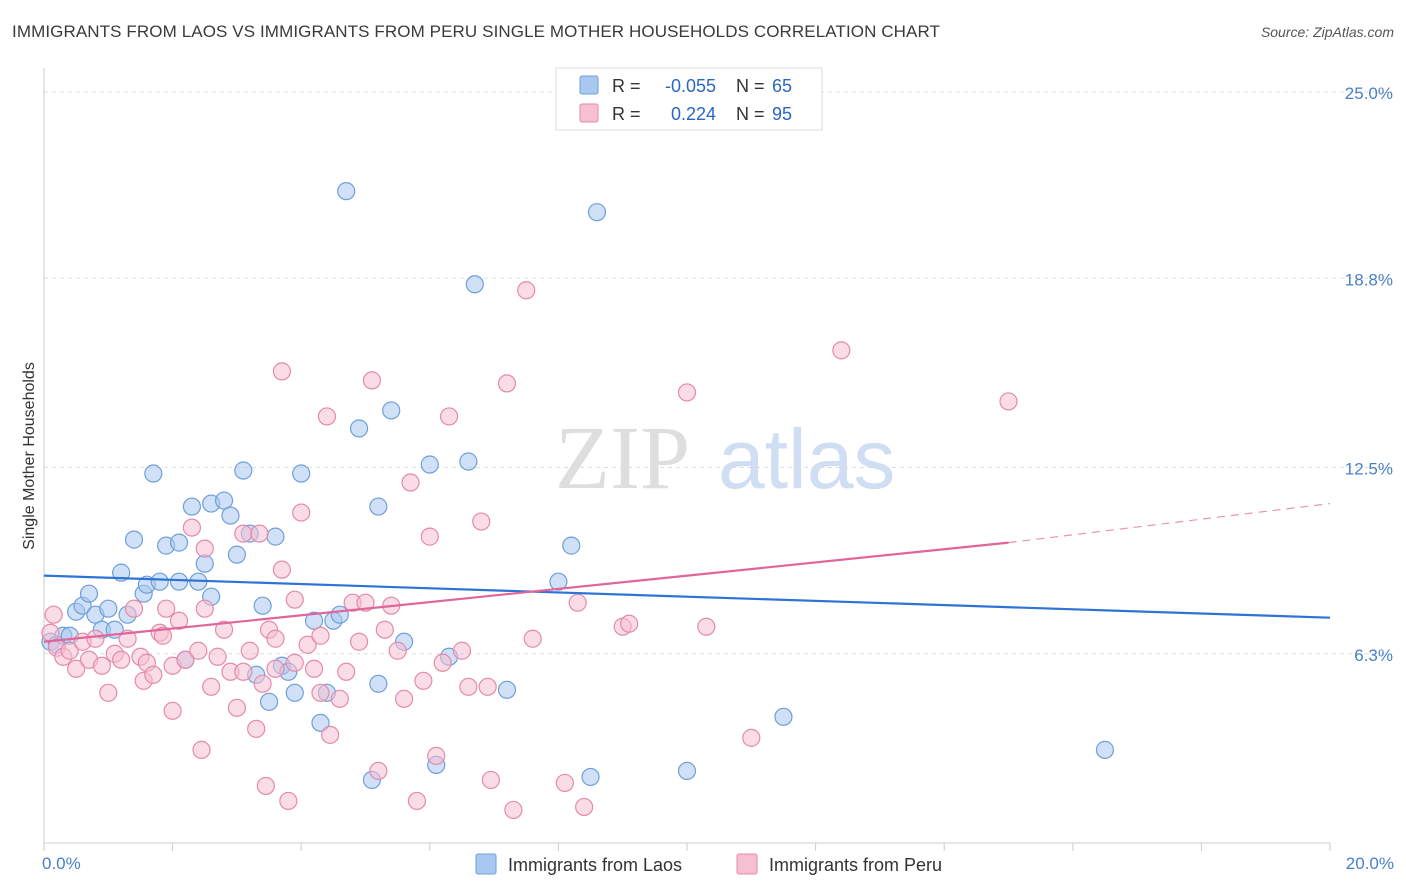  Describe the element at coordinates (1369, 93) in the screenshot. I see `y-tick-label-3: 25.0%` at that location.